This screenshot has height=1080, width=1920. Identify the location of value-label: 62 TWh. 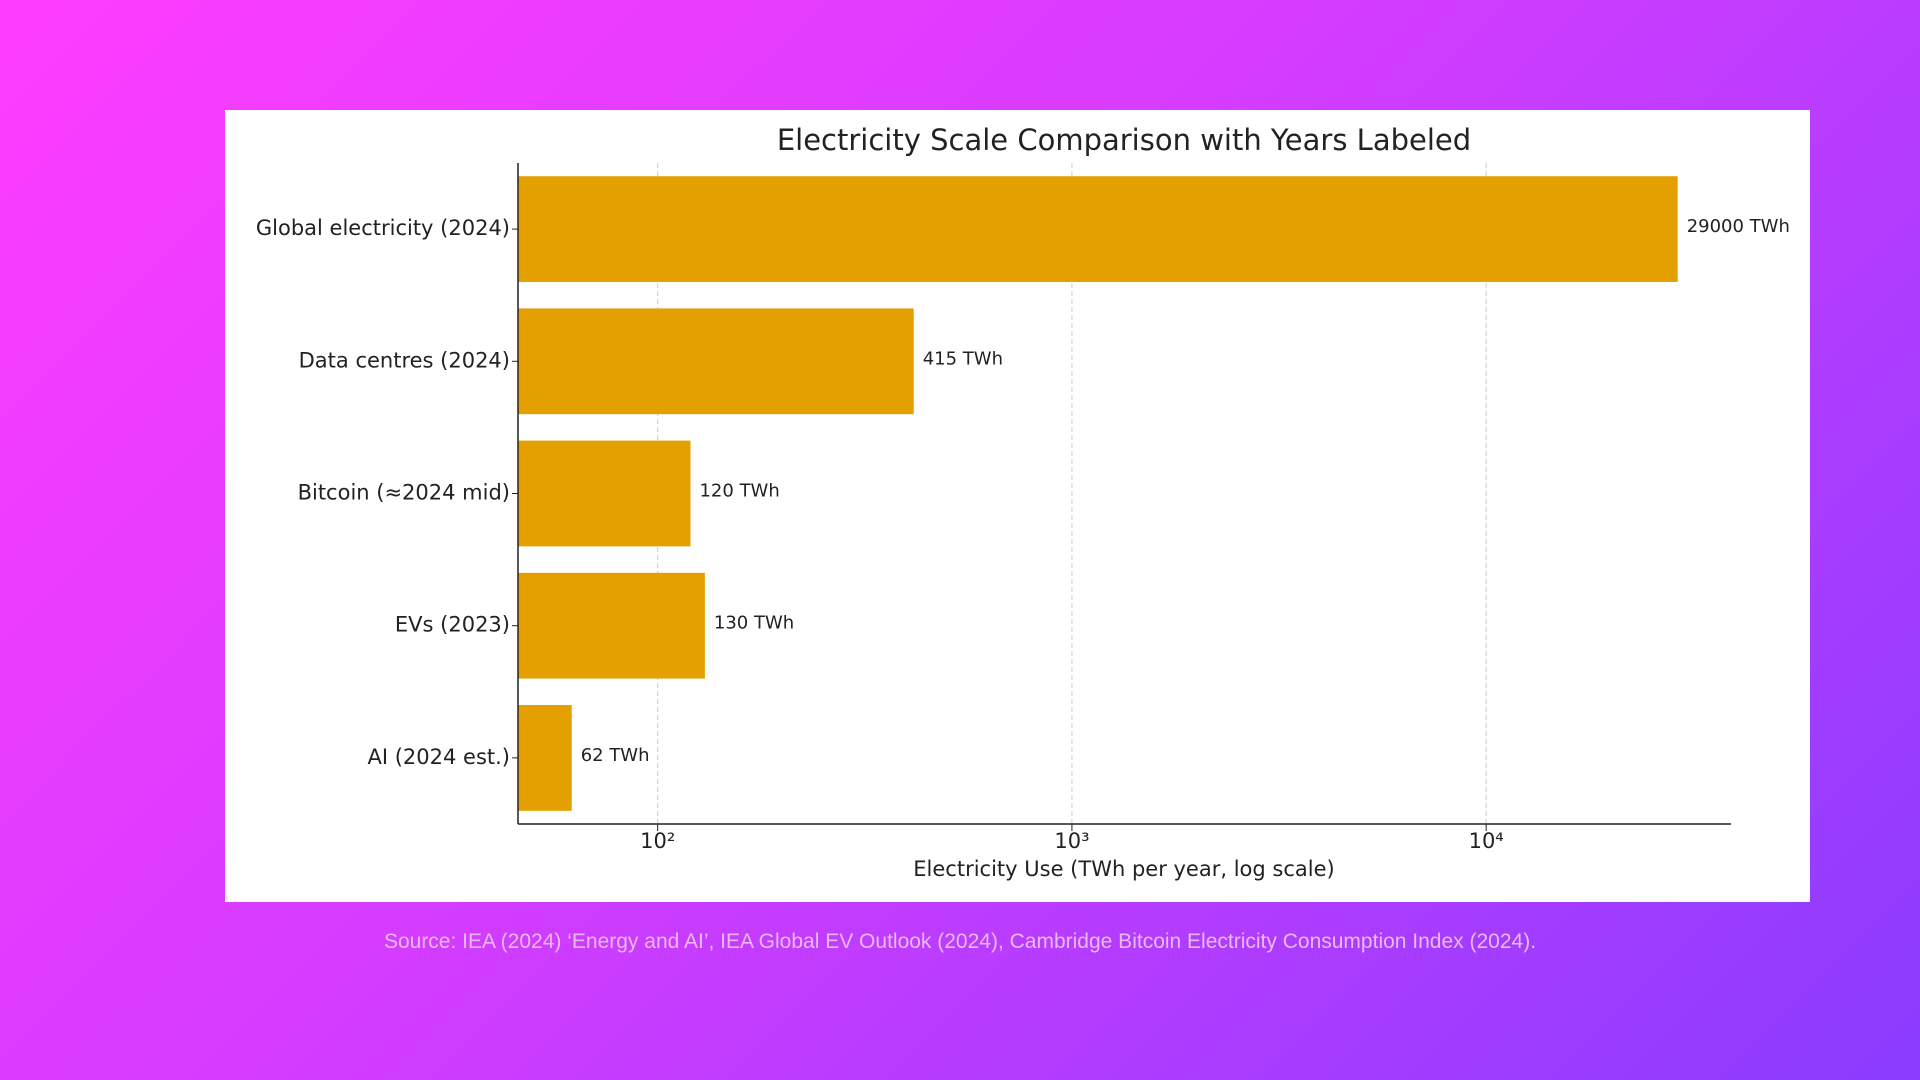
(615, 755).